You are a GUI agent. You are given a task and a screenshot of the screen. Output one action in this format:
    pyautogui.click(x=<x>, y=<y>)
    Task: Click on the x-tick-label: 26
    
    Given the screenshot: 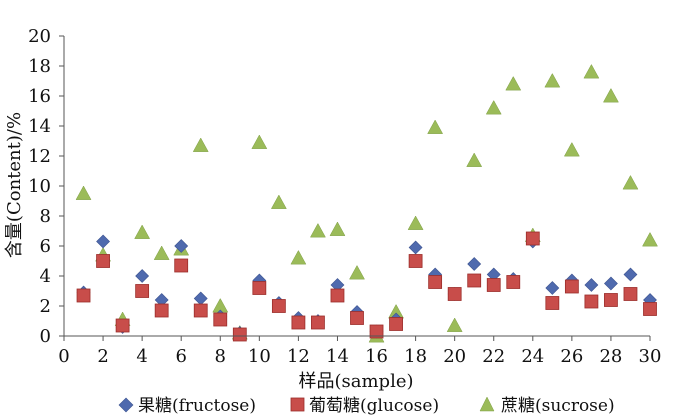 What is the action you would take?
    pyautogui.click(x=571, y=356)
    